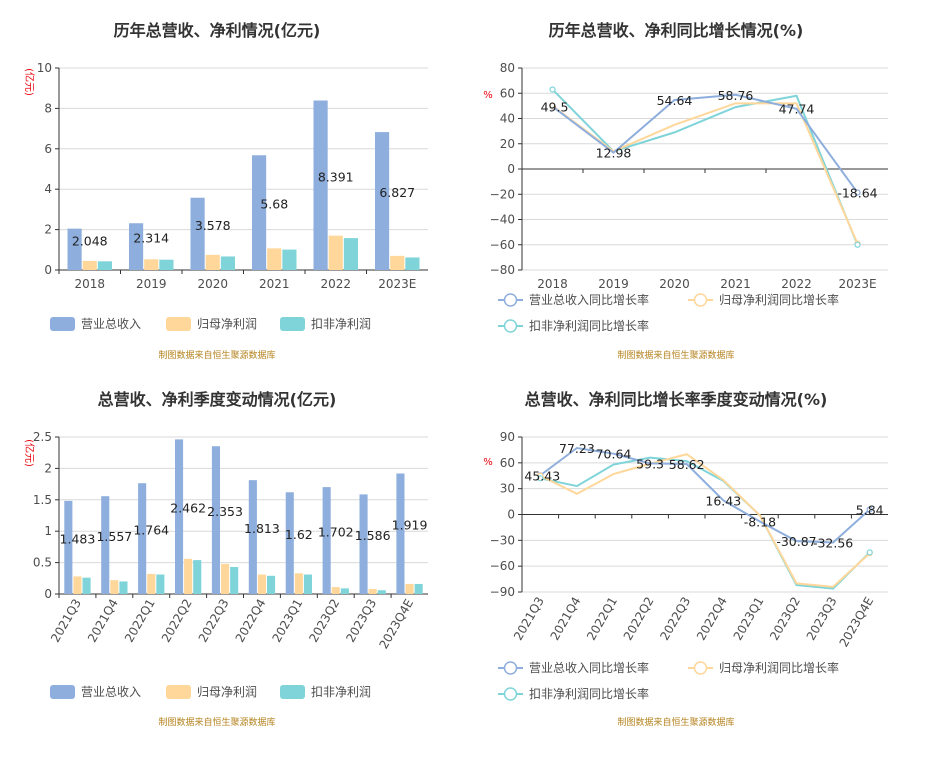 The width and height of the screenshot is (952, 767). Describe the element at coordinates (779, 667) in the screenshot. I see `legend-label: 归母净利润同比增长率` at that location.